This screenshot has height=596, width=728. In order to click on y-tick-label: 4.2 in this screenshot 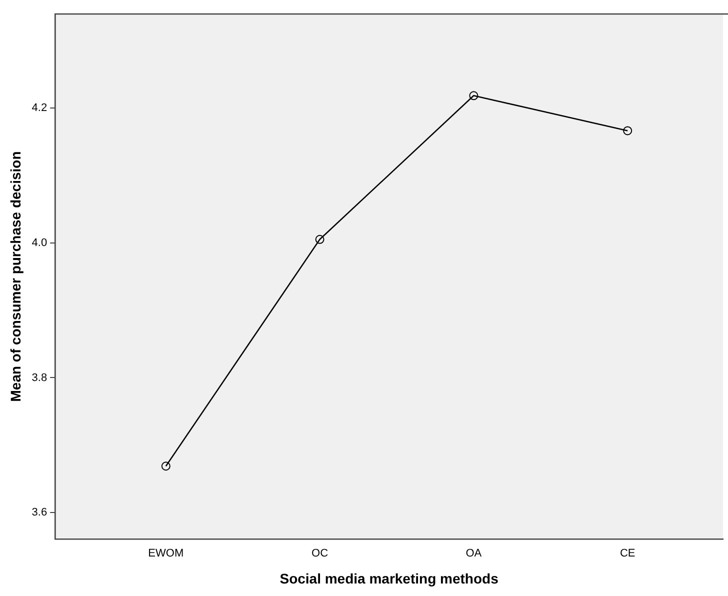, I will do `click(40, 108)`.